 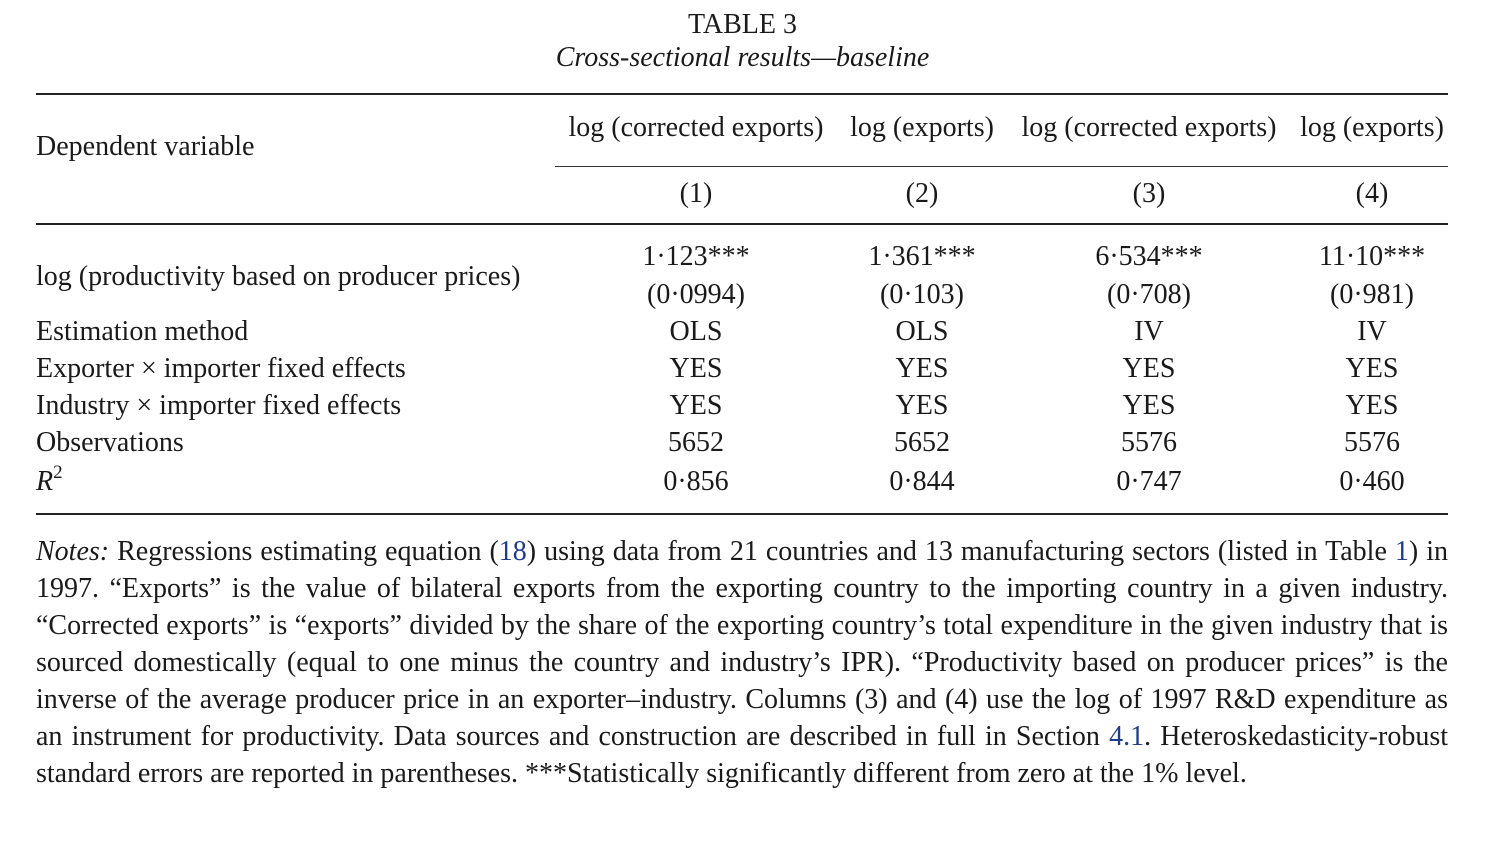 I want to click on table-title: TABLE 3, so click(x=742, y=24).